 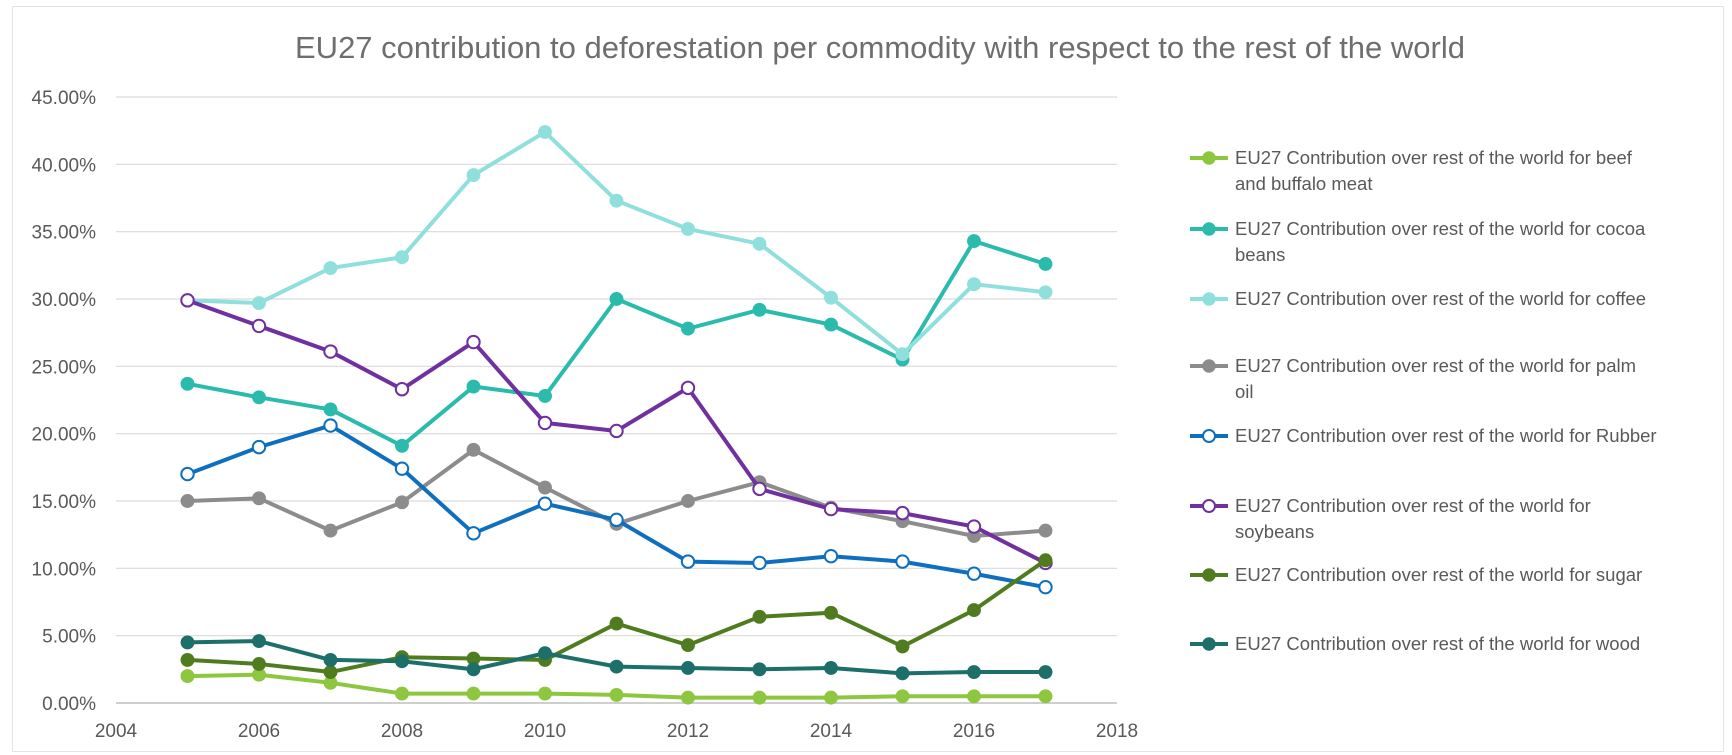 What do you see at coordinates (69, 637) in the screenshot?
I see `y-tick-label: 5.00%` at bounding box center [69, 637].